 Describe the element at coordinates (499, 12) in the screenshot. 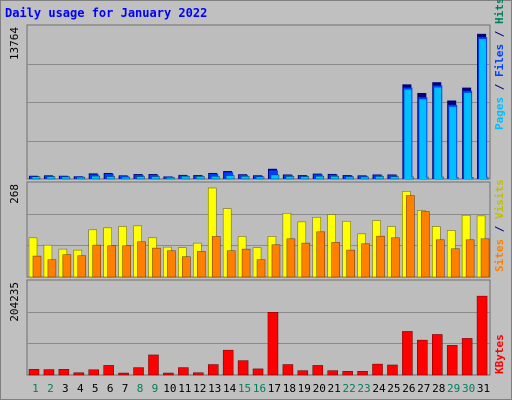

I see `legend-hits: Hits` at that location.